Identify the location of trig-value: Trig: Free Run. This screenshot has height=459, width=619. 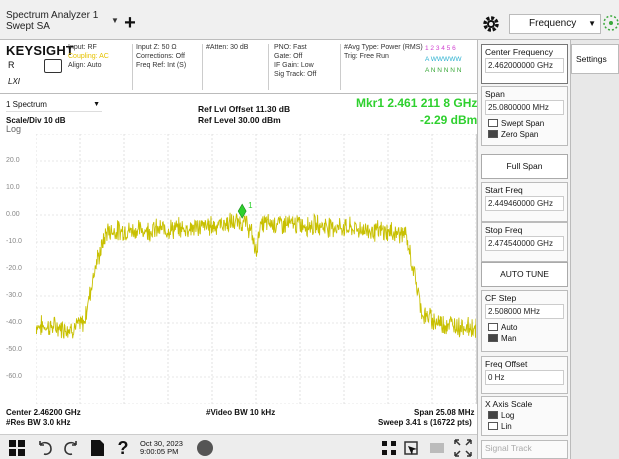
(366, 56).